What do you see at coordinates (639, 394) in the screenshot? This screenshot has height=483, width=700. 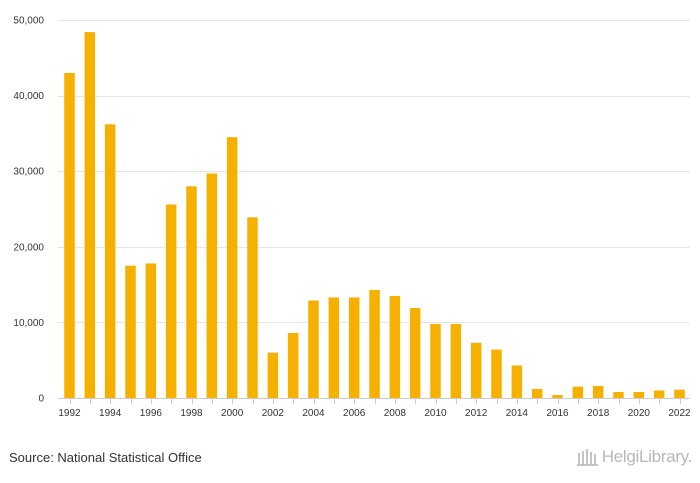 I see `bar-2020` at bounding box center [639, 394].